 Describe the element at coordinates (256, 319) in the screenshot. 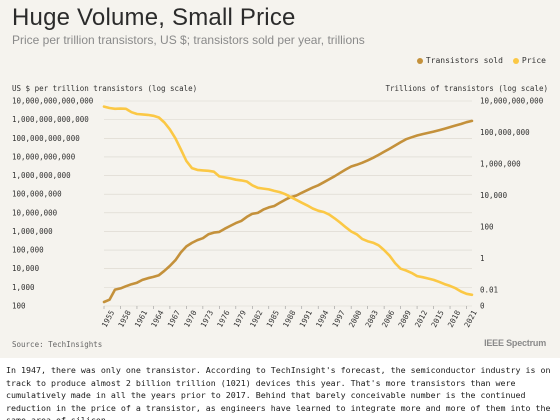

I see `x-tick-label: 1982` at that location.